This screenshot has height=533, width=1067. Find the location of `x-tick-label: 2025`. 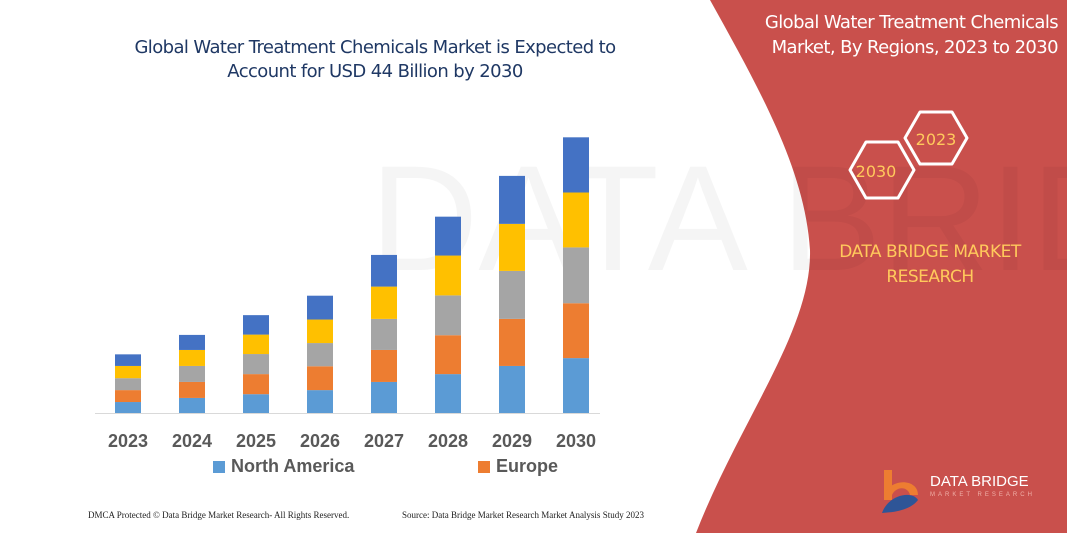

x-tick-label: 2025 is located at coordinates (256, 441).